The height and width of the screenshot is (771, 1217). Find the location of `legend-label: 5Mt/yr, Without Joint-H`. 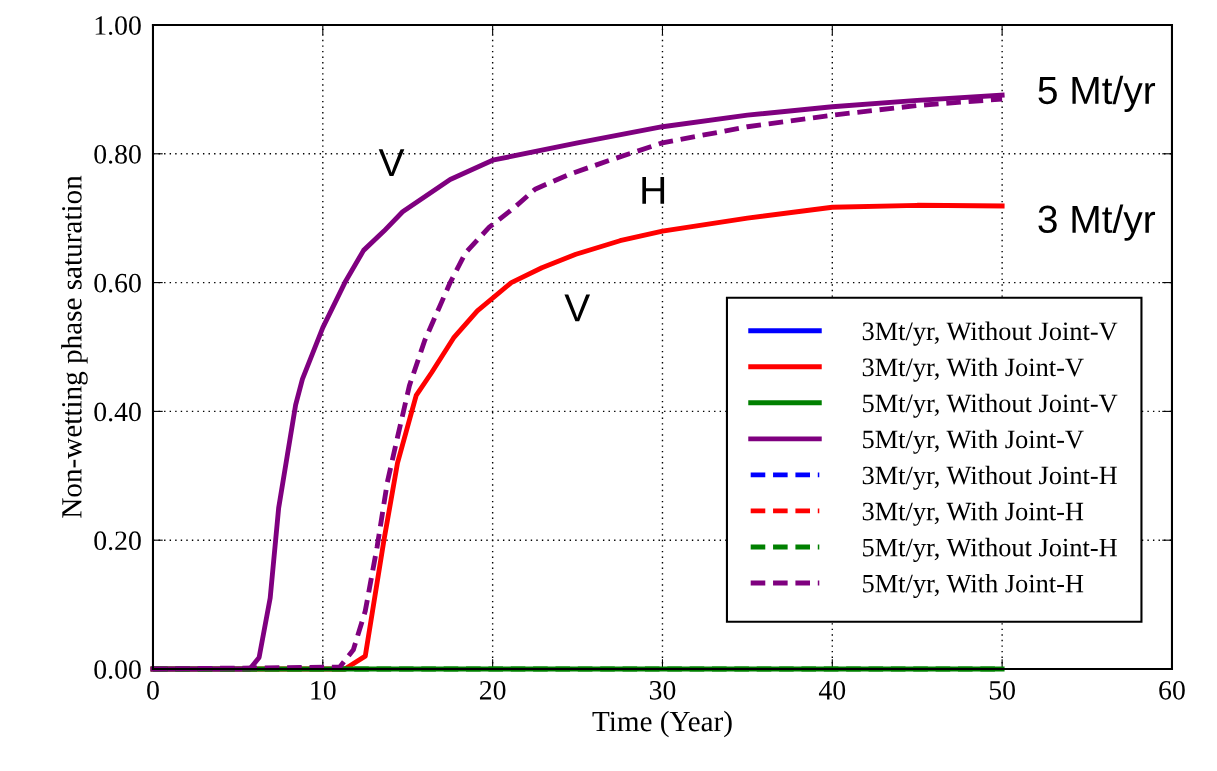

legend-label: 5Mt/yr, Without Joint-H is located at coordinates (990, 549).